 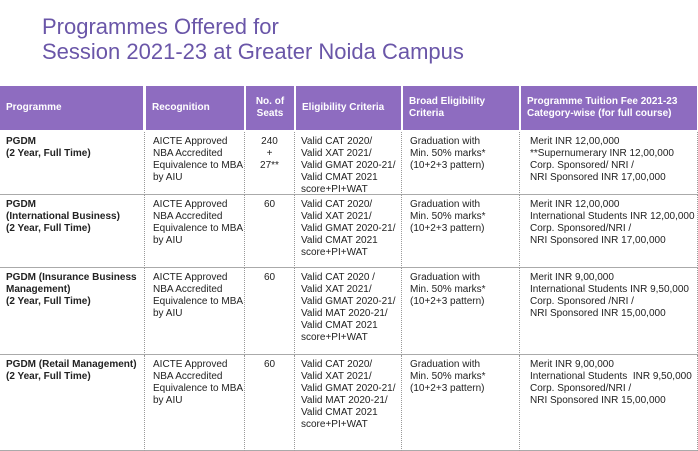 What do you see at coordinates (253, 51) in the screenshot?
I see `title-line: Session 2021-23 at Greater Noida Campus` at bounding box center [253, 51].